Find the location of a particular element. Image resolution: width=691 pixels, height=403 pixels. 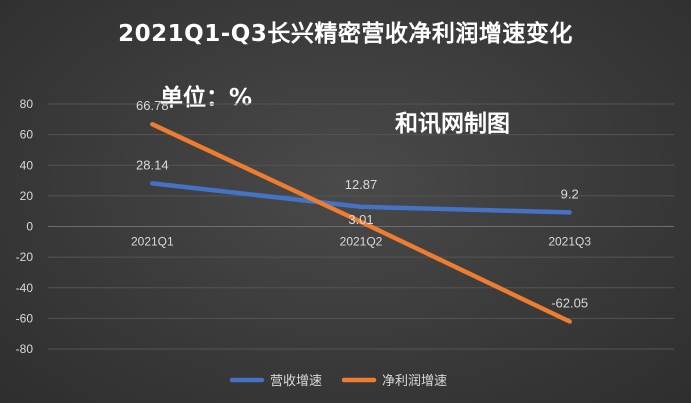

data-label: 9.2 is located at coordinates (570, 193).